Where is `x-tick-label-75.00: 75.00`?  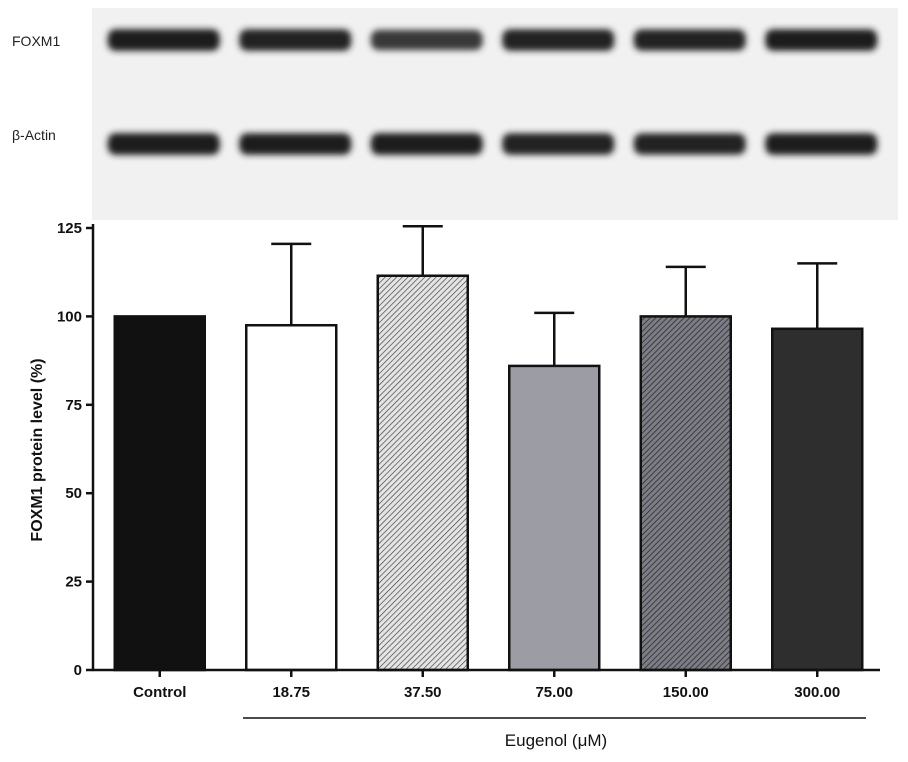
x-tick-label-75.00: 75.00 is located at coordinates (554, 692).